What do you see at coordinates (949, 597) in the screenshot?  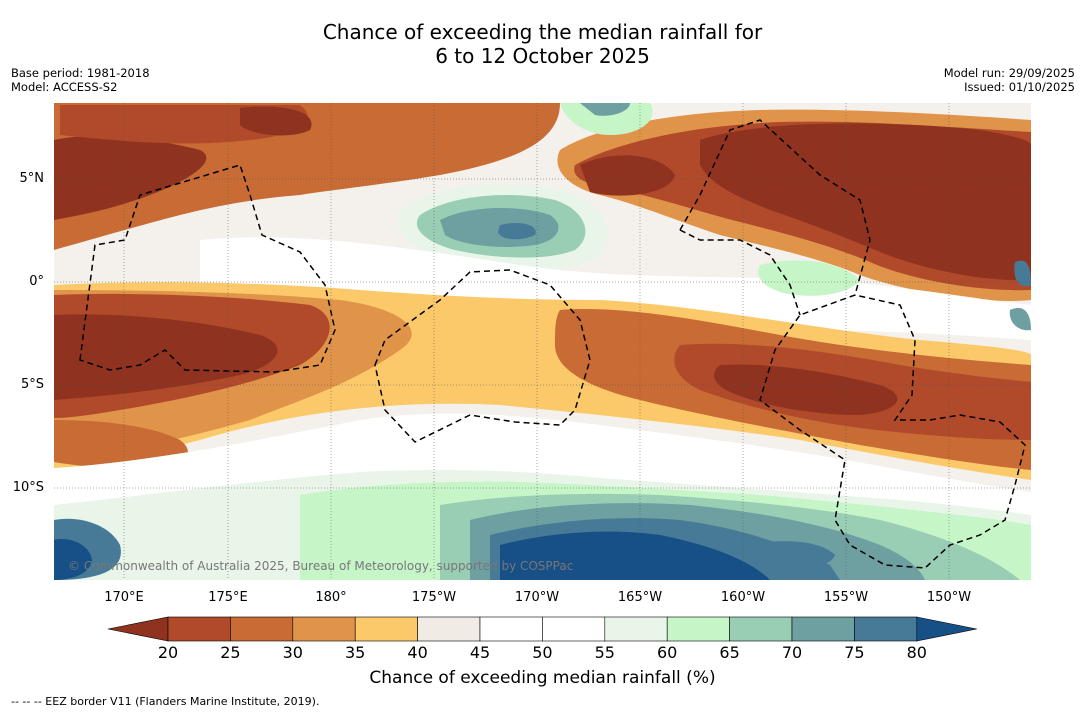 I see `lon-label-150w: 150°W` at bounding box center [949, 597].